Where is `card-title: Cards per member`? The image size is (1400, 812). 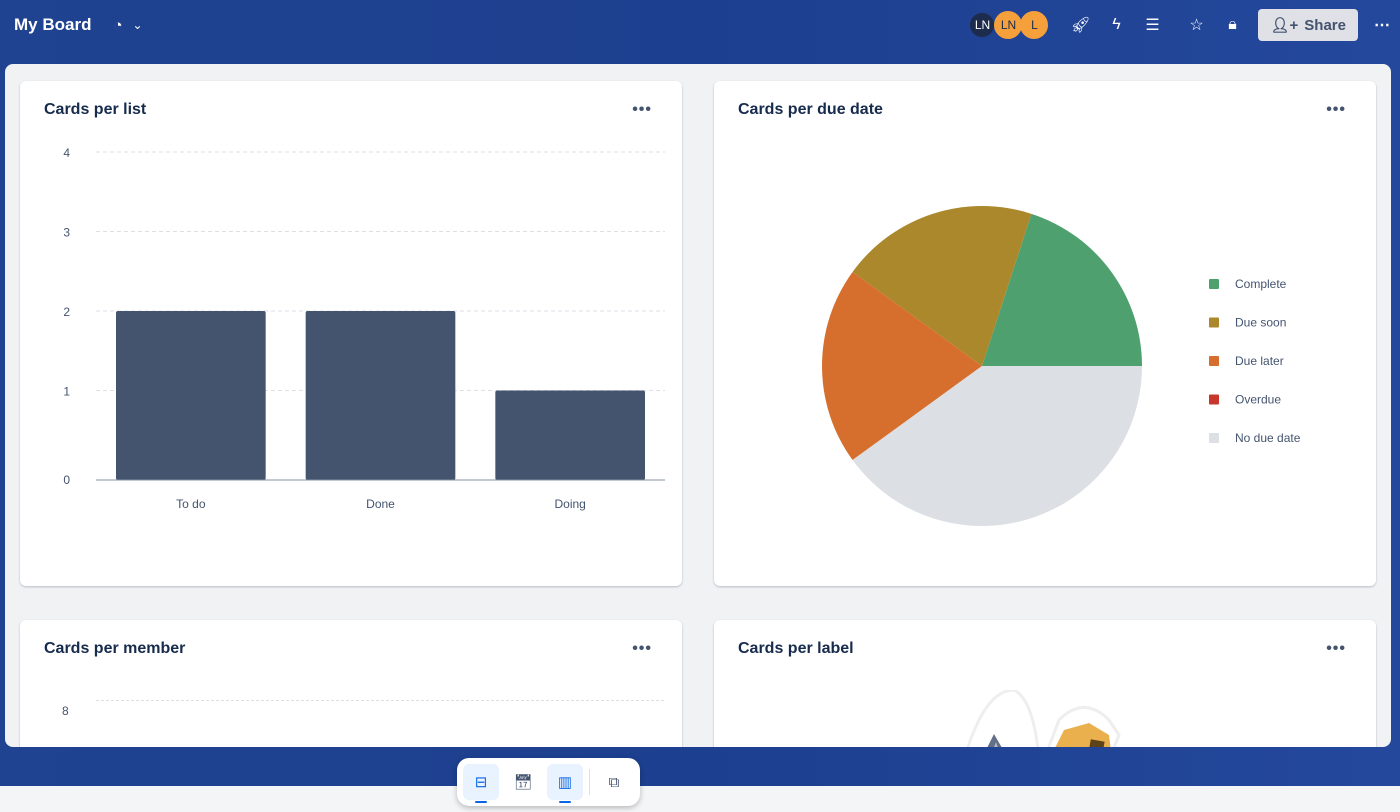 card-title: Cards per member is located at coordinates (115, 648).